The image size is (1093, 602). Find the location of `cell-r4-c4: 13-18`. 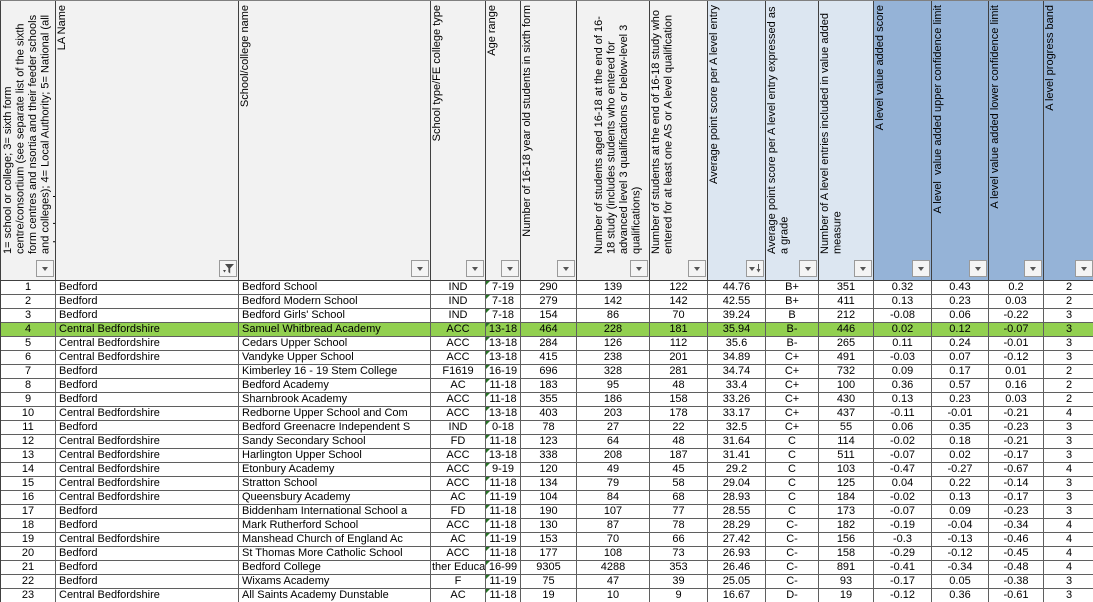

cell-r4-c4: 13-18 is located at coordinates (503, 330).